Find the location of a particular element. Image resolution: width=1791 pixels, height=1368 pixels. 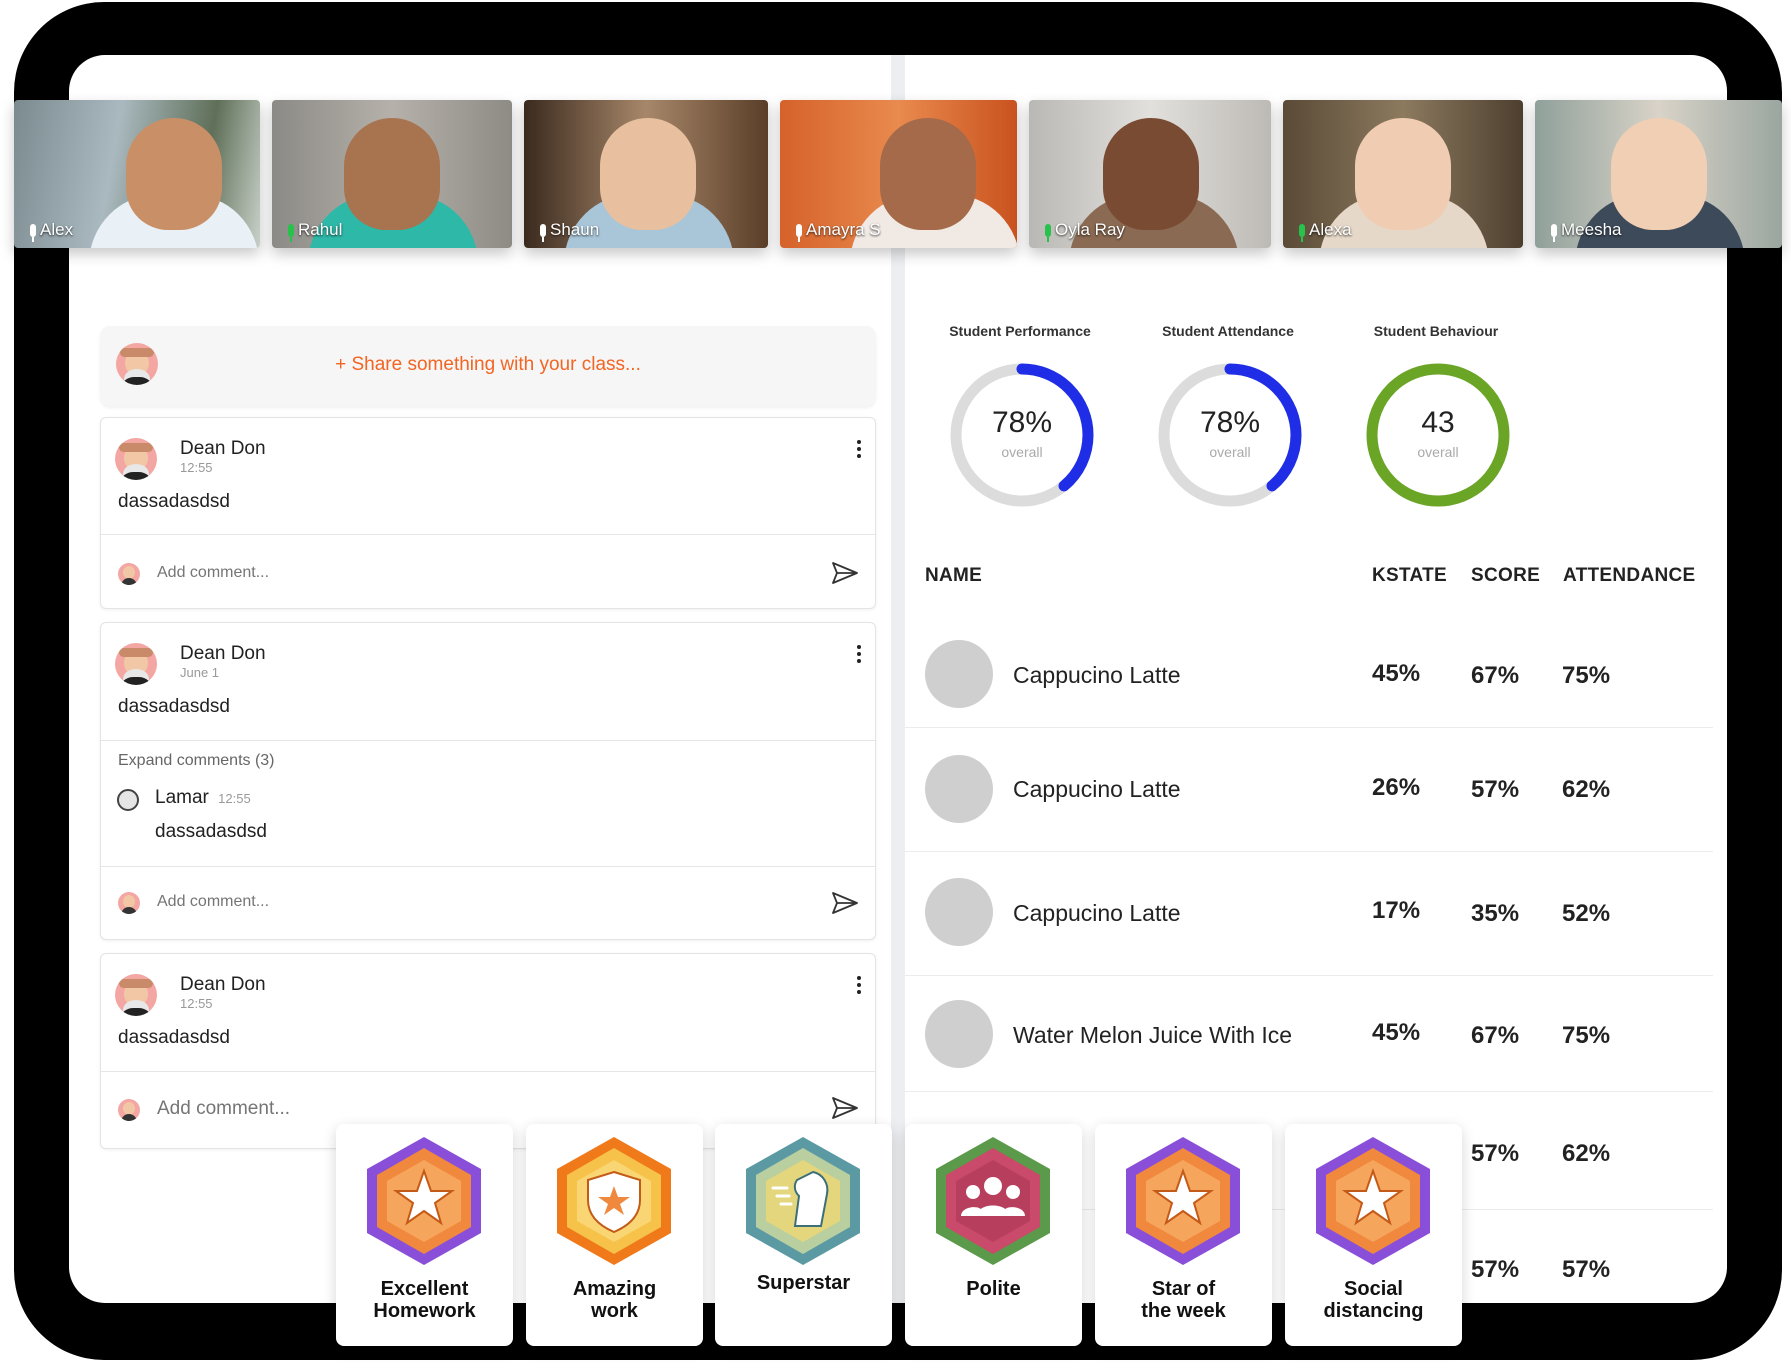

table-row: 57% 57% is located at coordinates (1309, 1255).